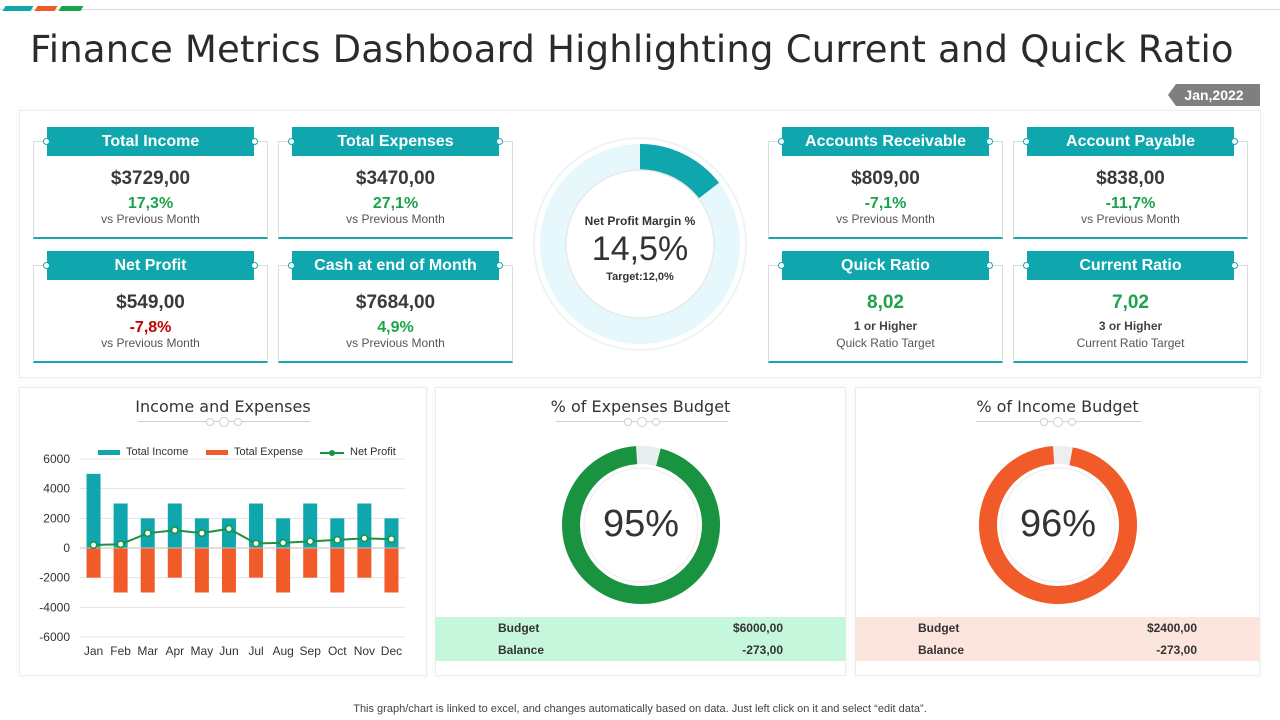  I want to click on kpi-header: Current Ratio, so click(1130, 265).